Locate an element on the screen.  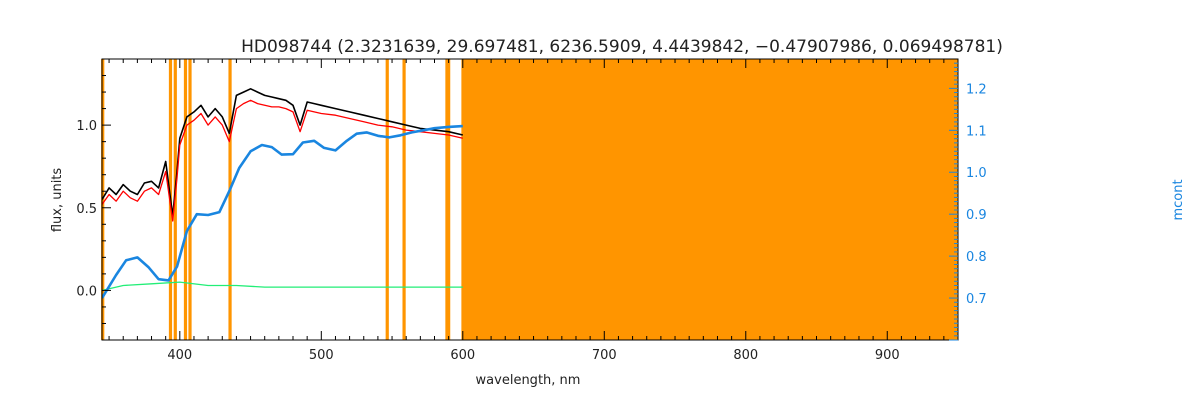
y-tick-label: 0.5 is located at coordinates (86, 209).